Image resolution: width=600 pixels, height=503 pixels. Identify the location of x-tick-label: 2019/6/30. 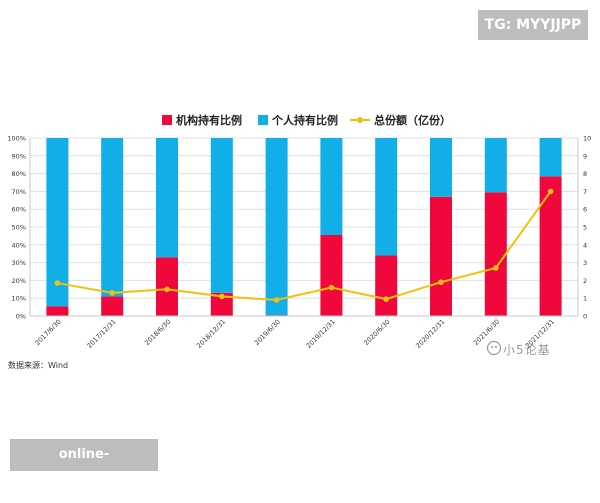
(267, 332).